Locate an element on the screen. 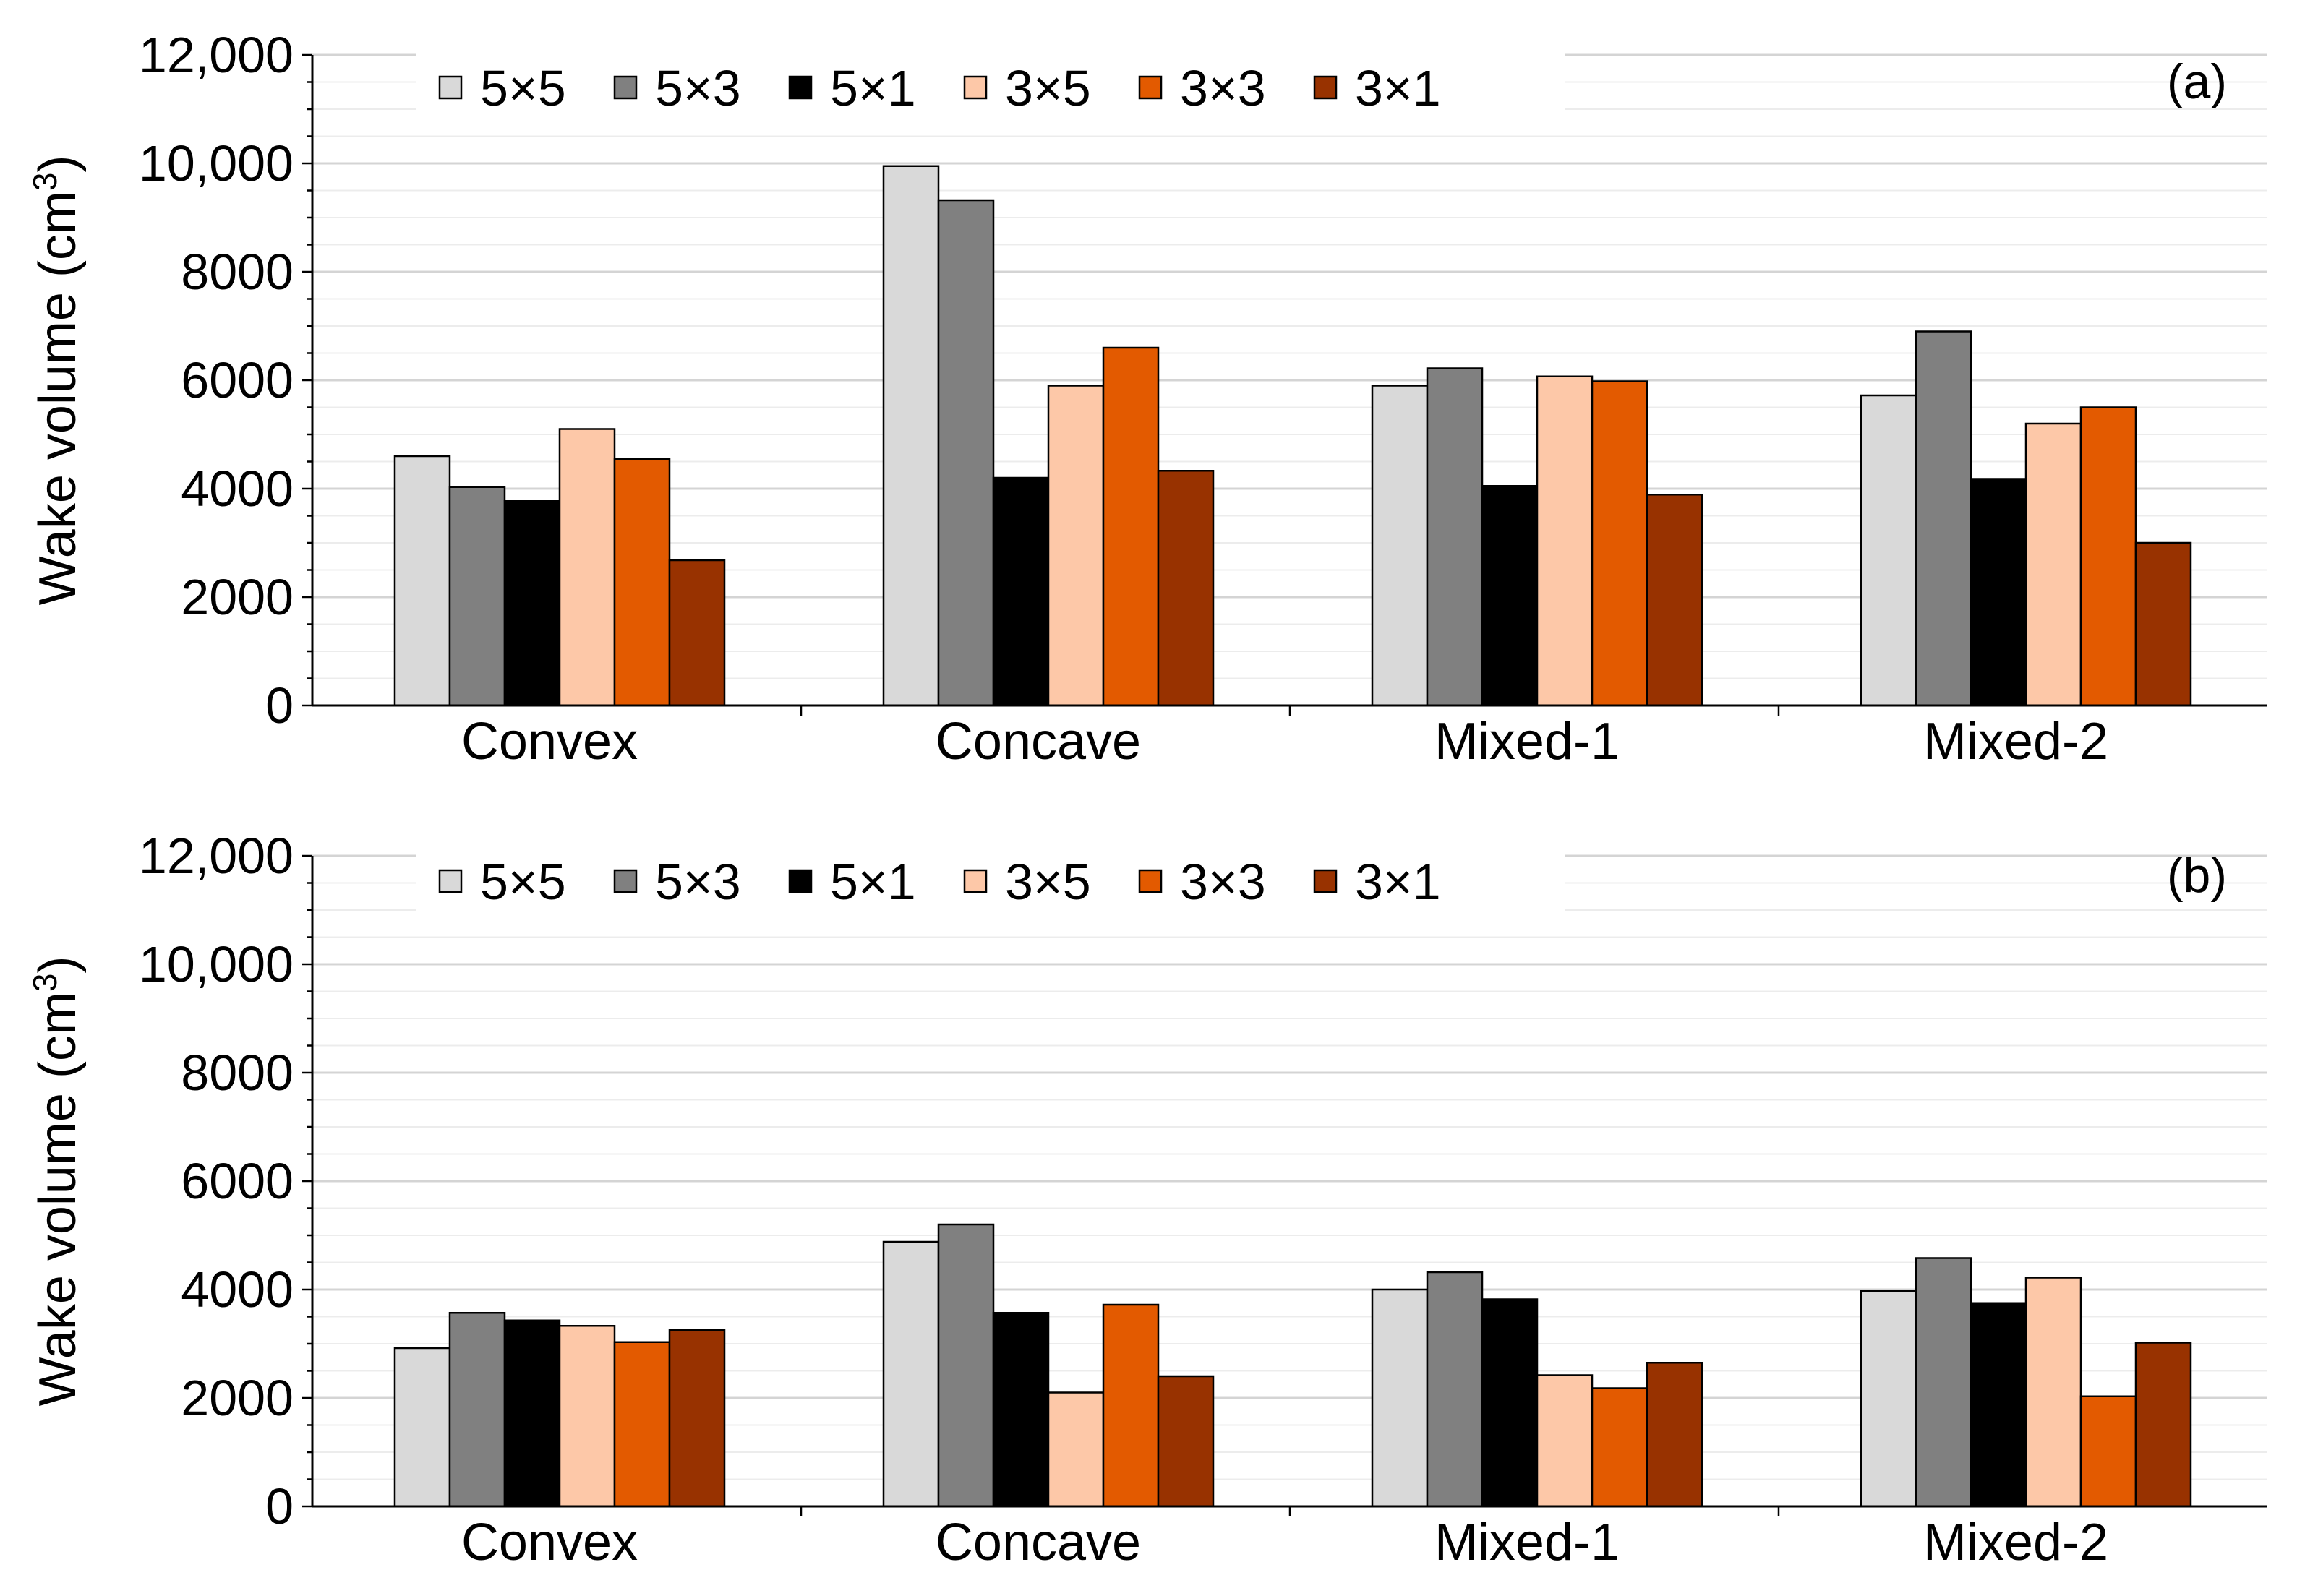 Image resolution: width=2318 pixels, height=1596 pixels. legend-label-3x1: 3×1 is located at coordinates (1398, 88).